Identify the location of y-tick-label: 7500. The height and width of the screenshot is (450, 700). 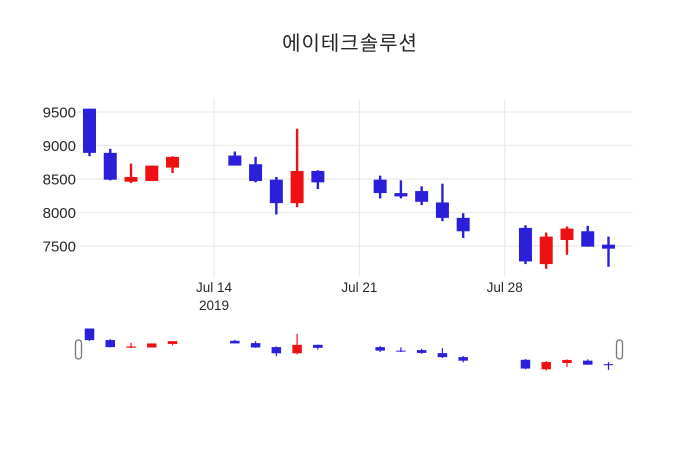
(59, 247).